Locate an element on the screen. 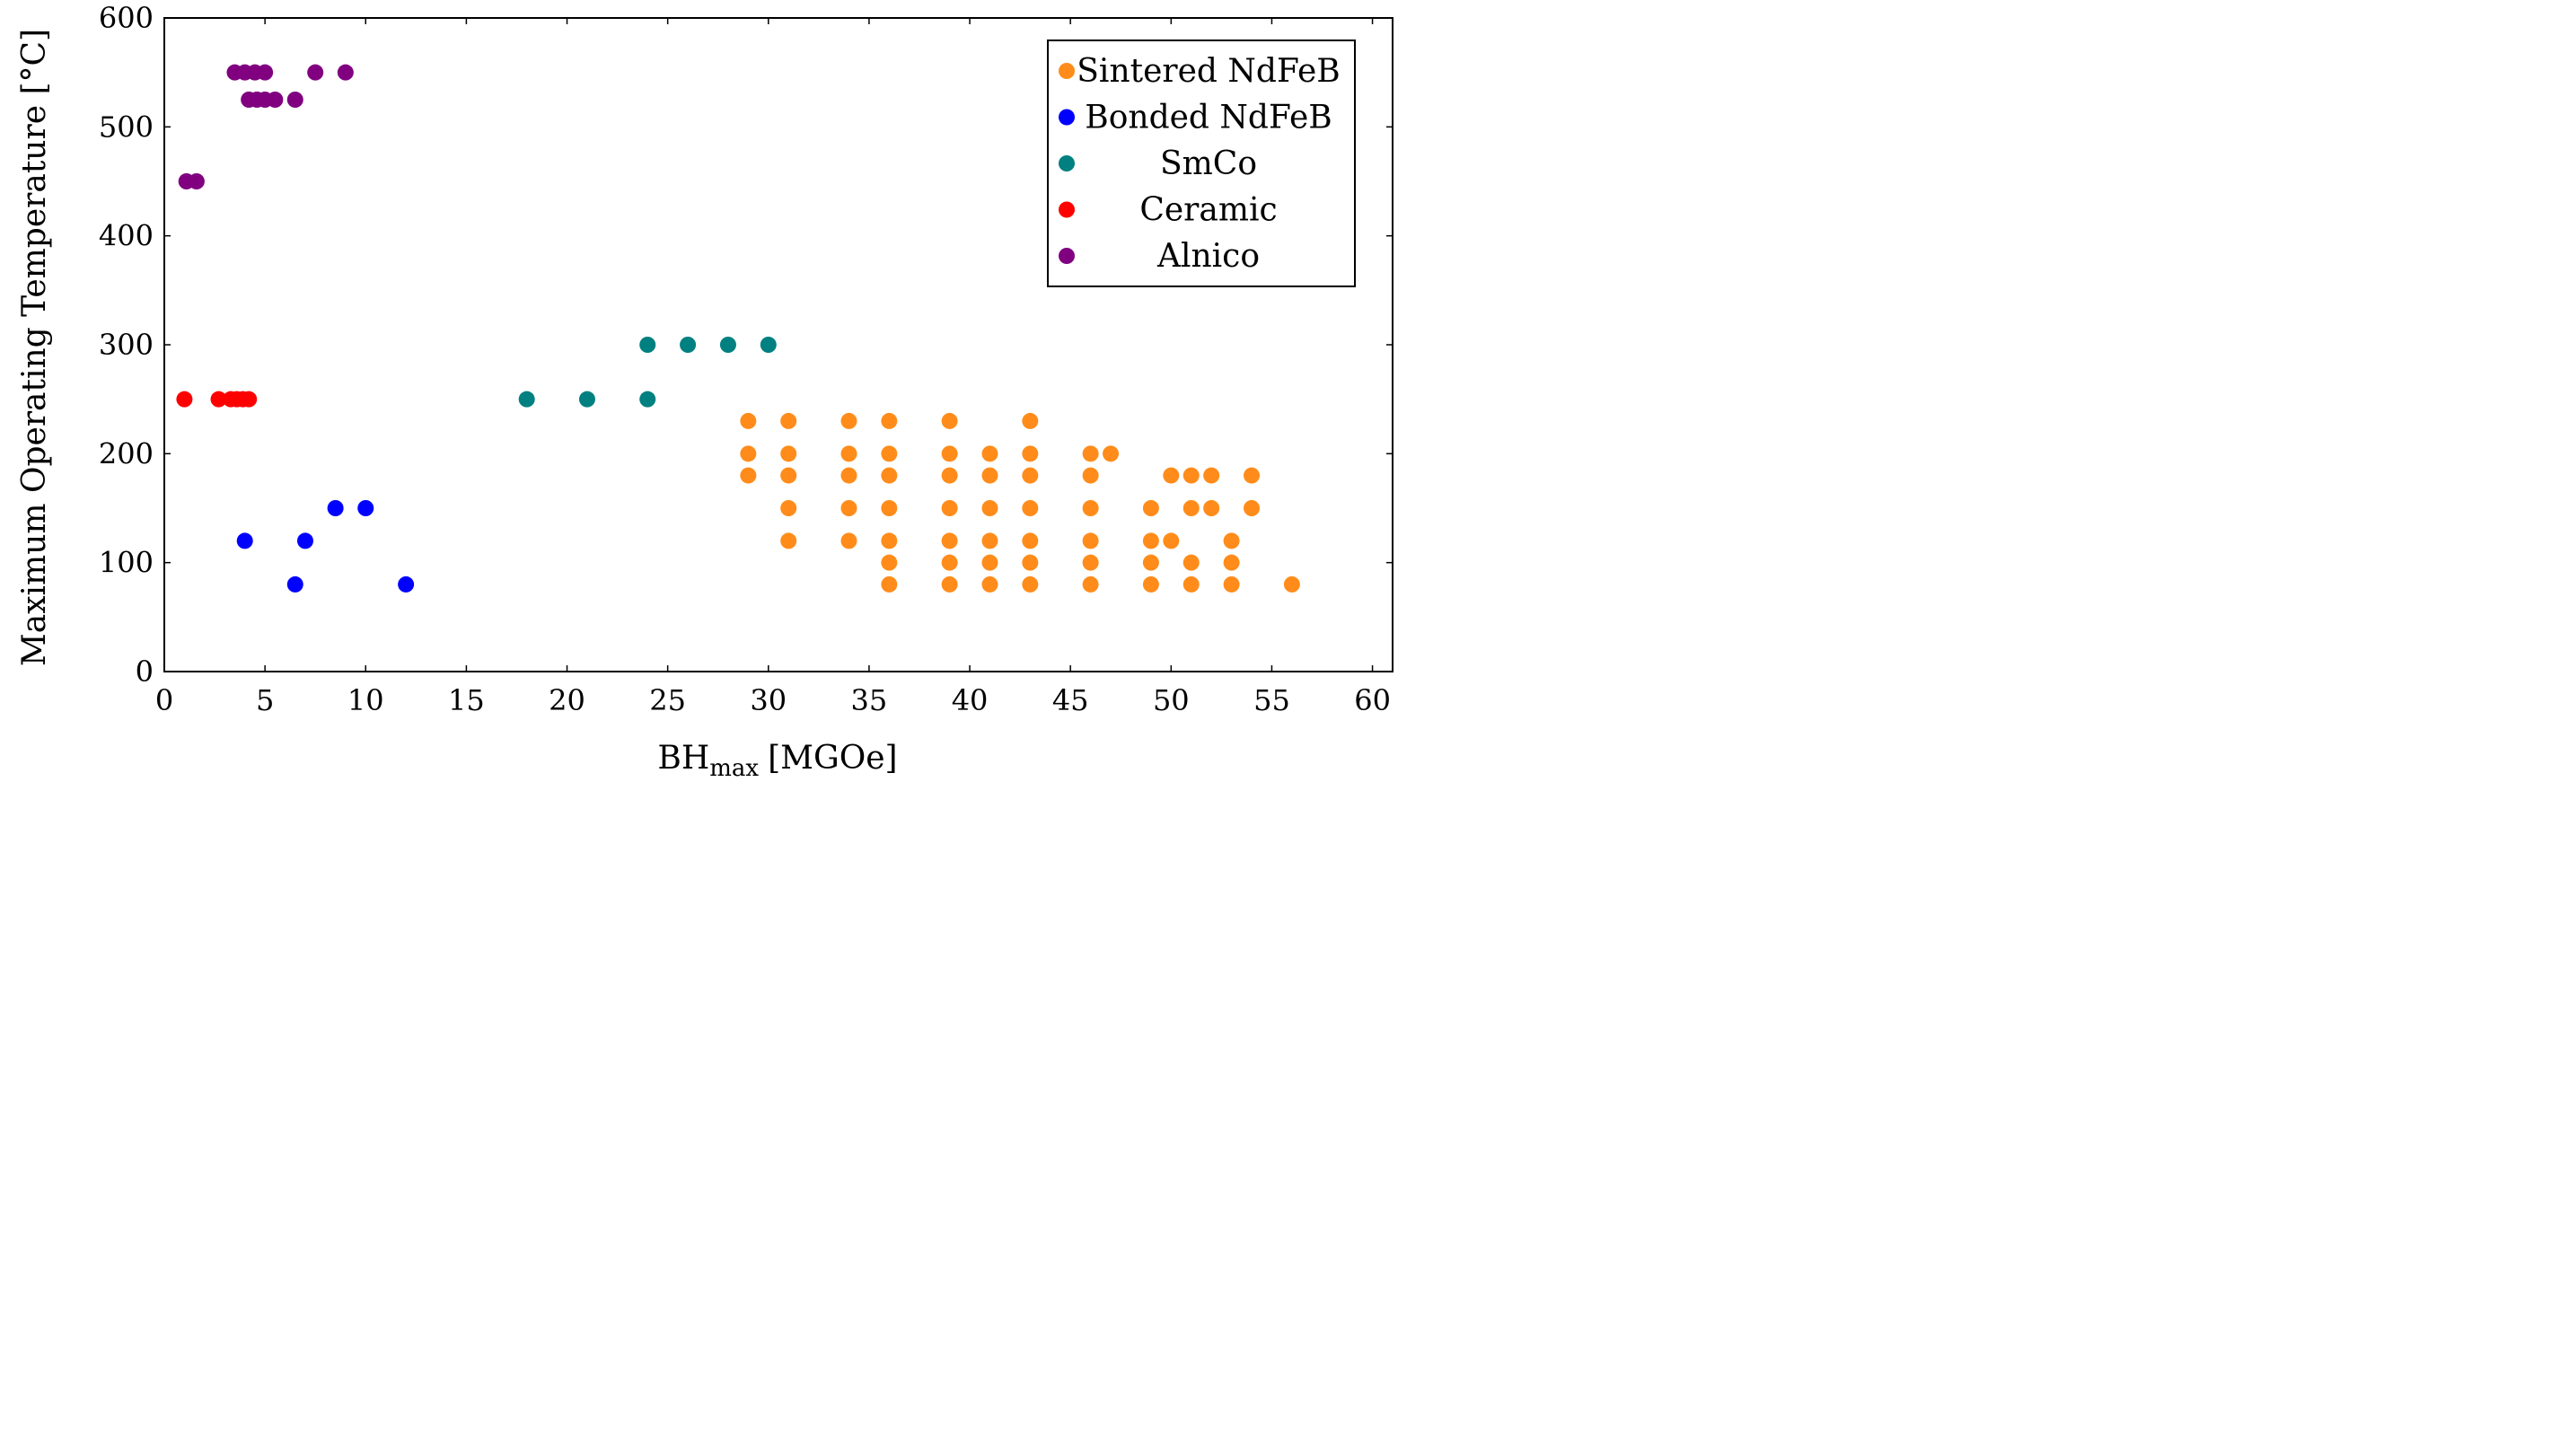  x-tick-label: 55 is located at coordinates (1271, 700).